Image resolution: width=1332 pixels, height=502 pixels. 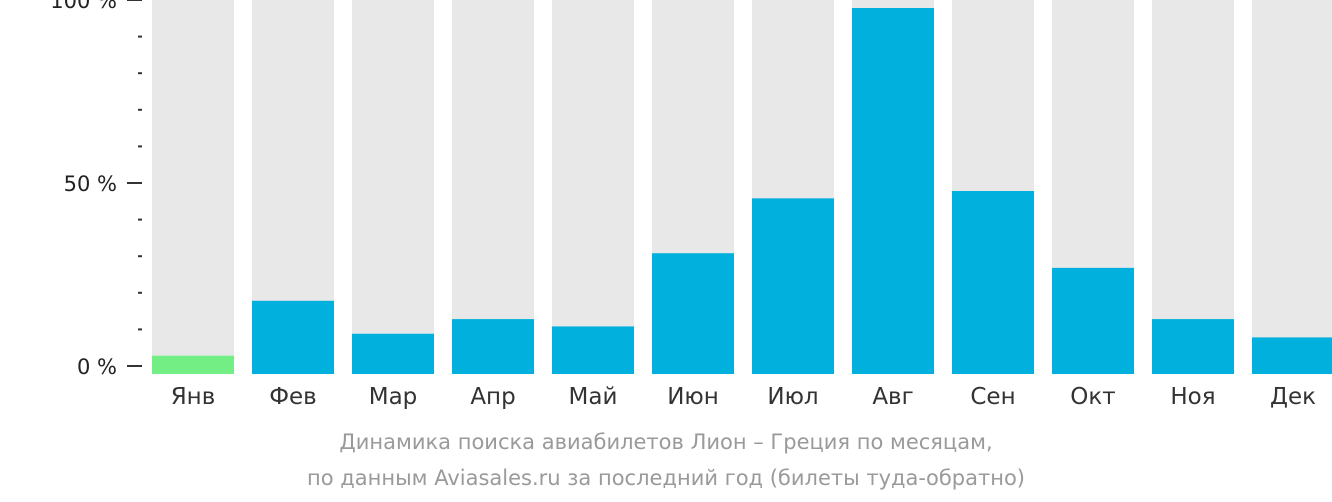 What do you see at coordinates (743, 397) in the screenshot?
I see `x-axis: Янв Фев Мар Апр Май Июн Июл Авг Сен Окт Ноя Дек` at bounding box center [743, 397].